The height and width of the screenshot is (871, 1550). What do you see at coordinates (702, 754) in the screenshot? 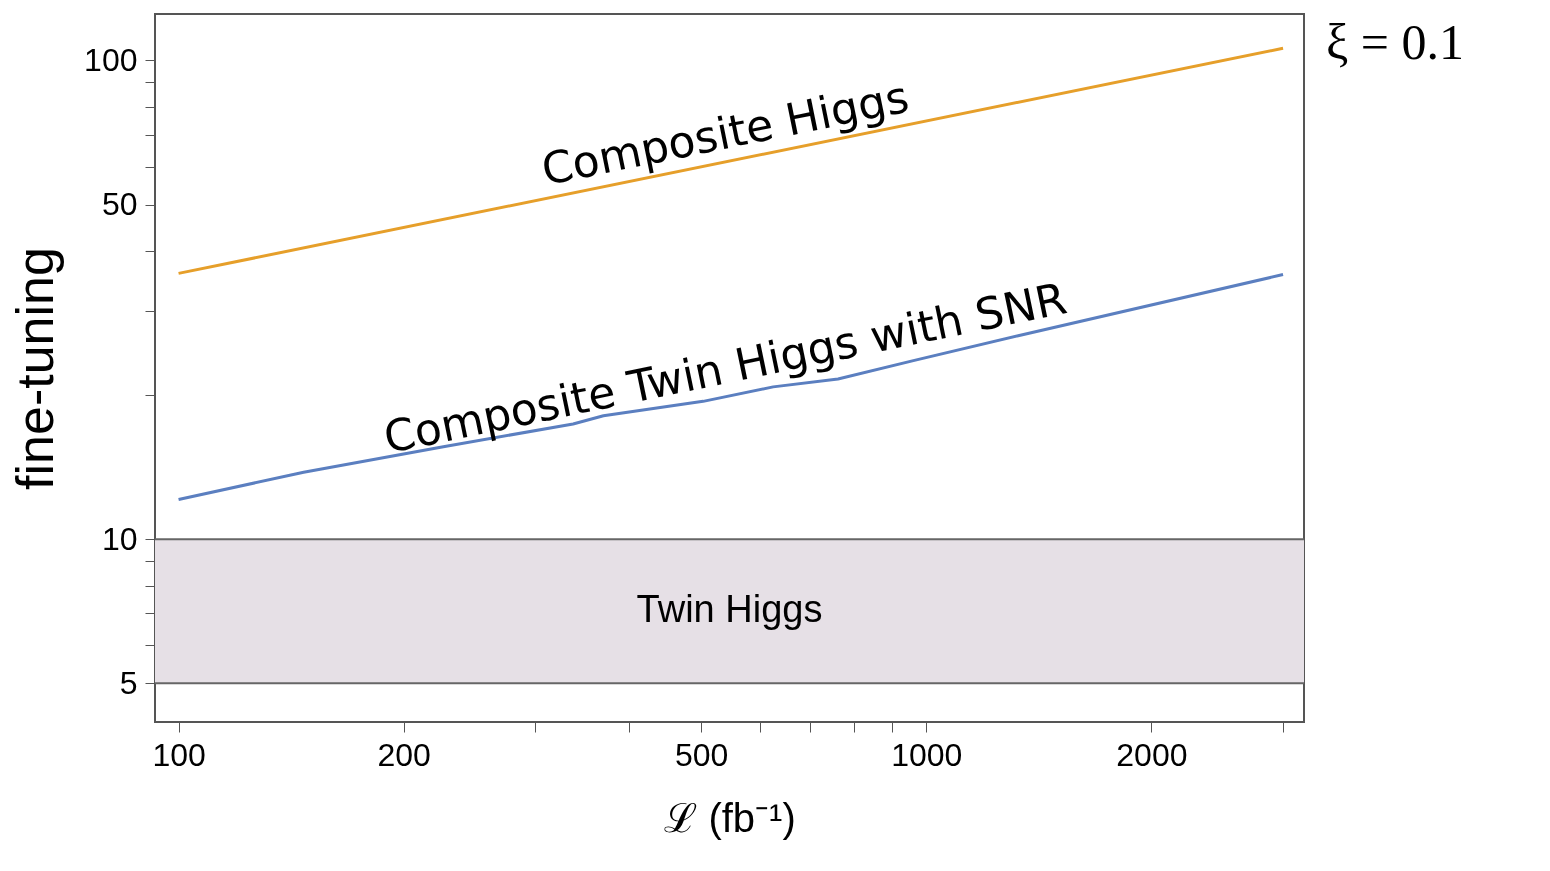
I see `x-tick-label: 500` at bounding box center [702, 754].